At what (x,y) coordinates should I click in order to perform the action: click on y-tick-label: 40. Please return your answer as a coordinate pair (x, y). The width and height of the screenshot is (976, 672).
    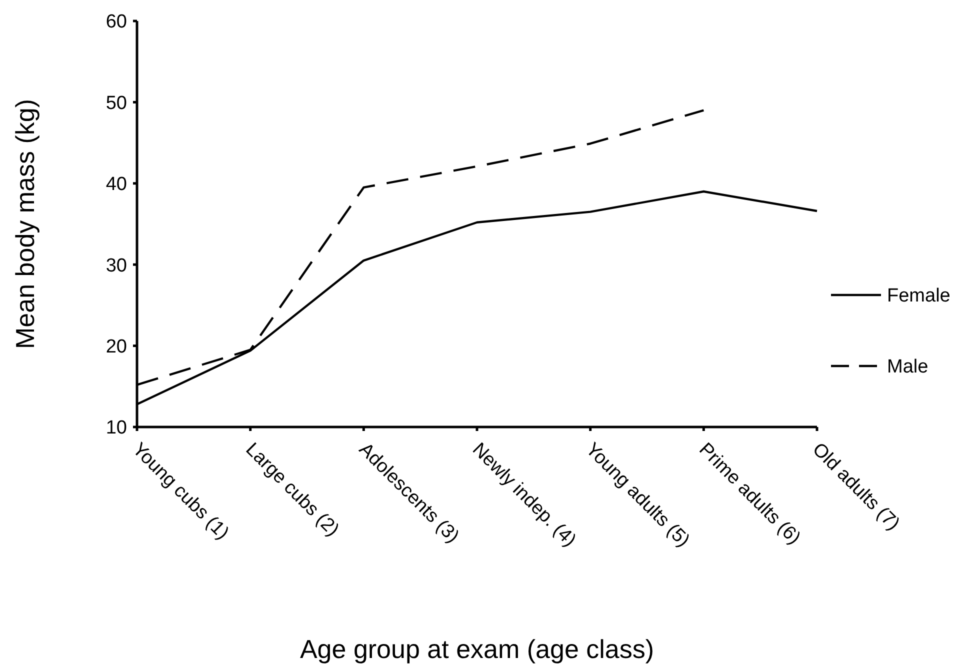
    Looking at the image, I should click on (116, 185).